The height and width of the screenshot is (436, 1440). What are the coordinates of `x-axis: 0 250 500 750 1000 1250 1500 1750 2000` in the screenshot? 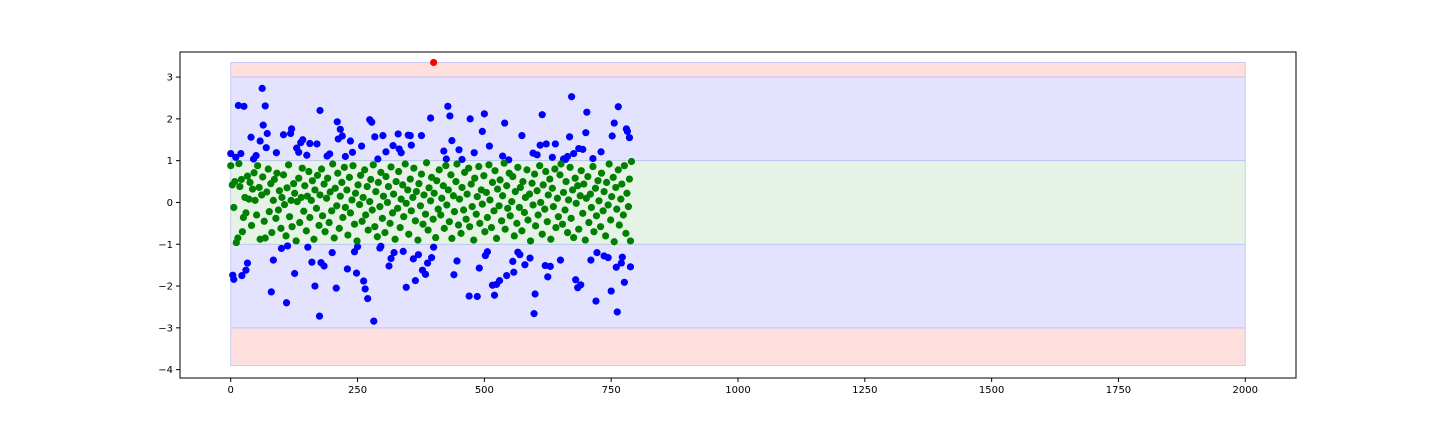 It's located at (743, 387).